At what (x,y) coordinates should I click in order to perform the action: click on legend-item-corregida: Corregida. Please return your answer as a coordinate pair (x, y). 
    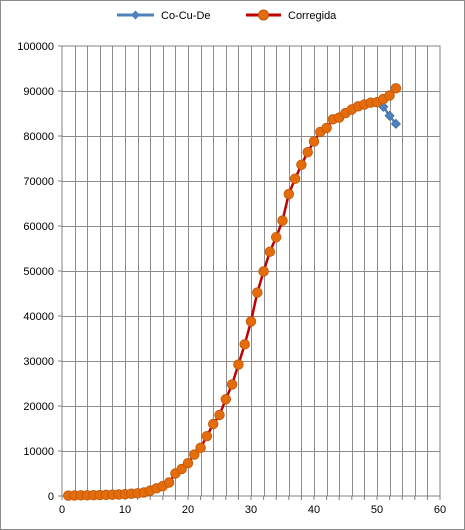
    Looking at the image, I should click on (291, 15).